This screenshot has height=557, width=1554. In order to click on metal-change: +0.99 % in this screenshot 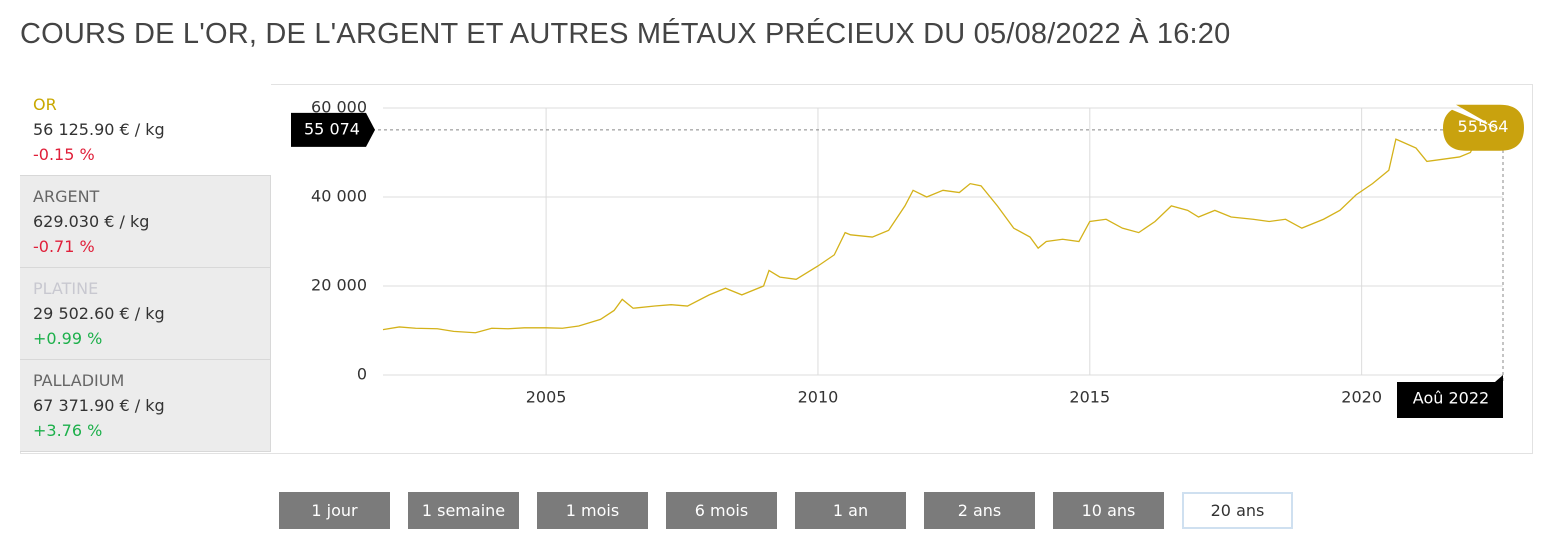, I will do `click(68, 338)`.